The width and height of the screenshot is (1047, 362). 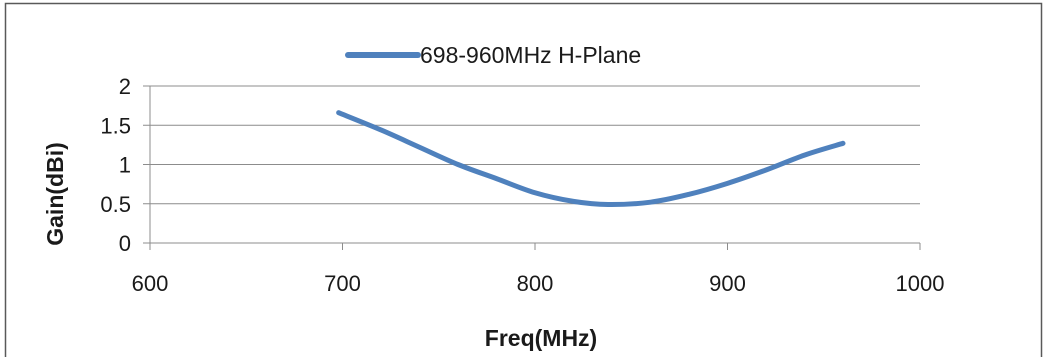 I want to click on x-tick-label: 800, so click(x=535, y=283).